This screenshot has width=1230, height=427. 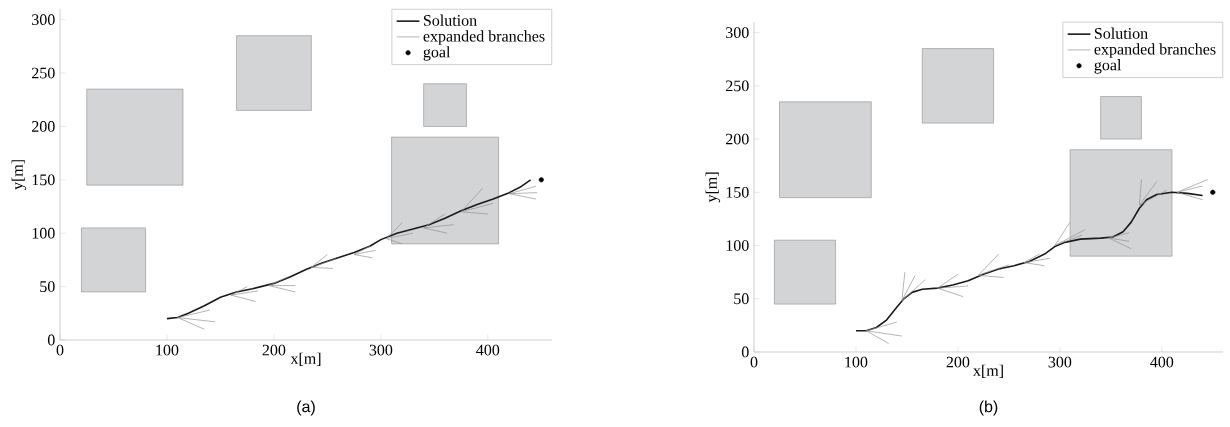 I want to click on y-tick-label: 0, so click(x=51, y=340).